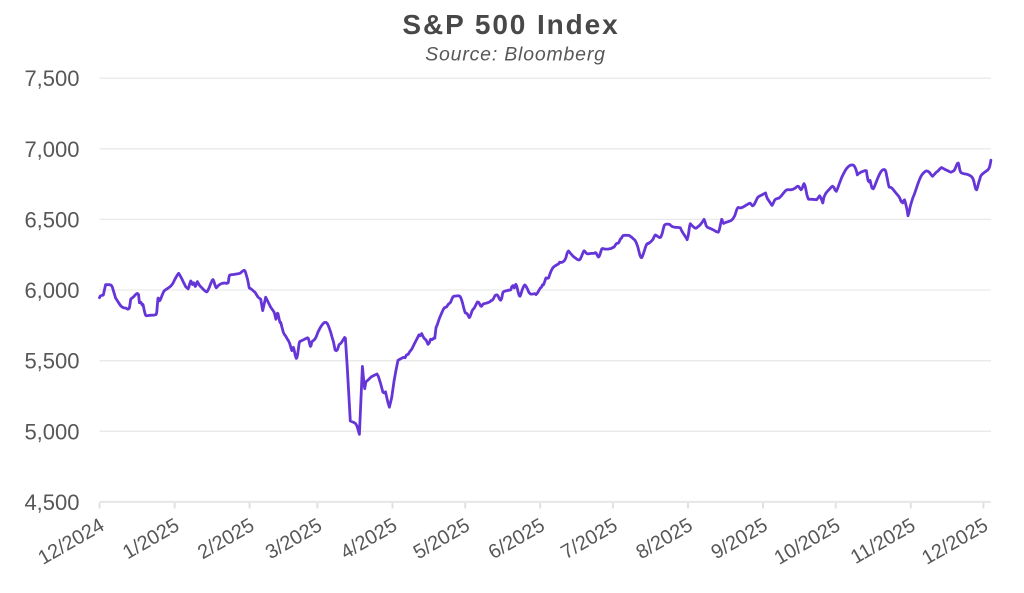 The height and width of the screenshot is (593, 1024). What do you see at coordinates (51, 290) in the screenshot?
I see `svg-text: 6,000` at bounding box center [51, 290].